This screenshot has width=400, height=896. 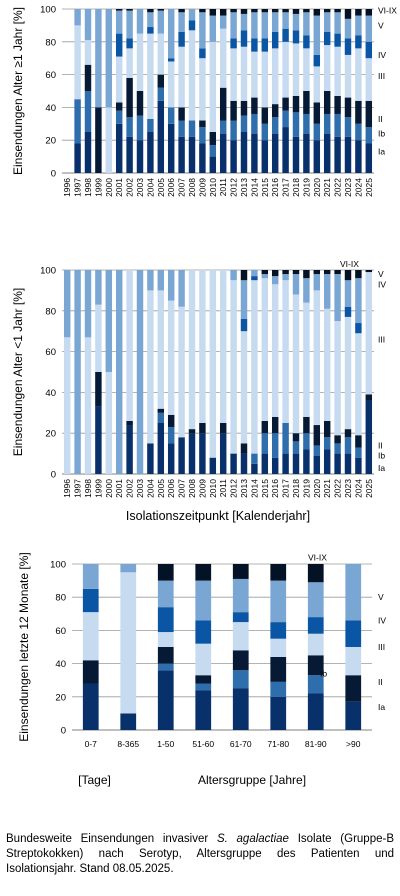 I want to click on bar-segment-iii-2025, so click(x=369, y=79).